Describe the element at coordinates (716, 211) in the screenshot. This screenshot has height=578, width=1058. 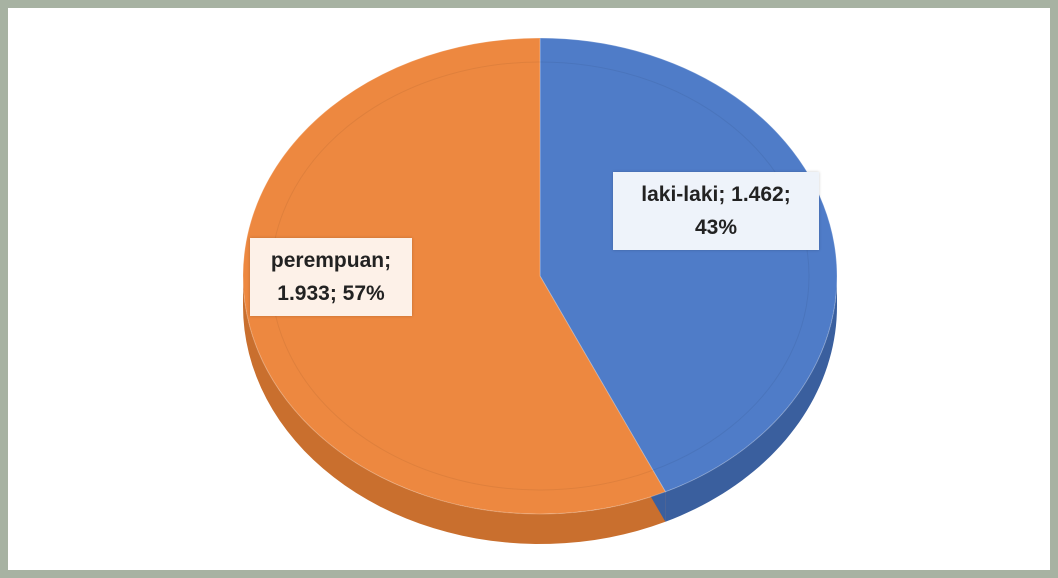
I see `data-label: laki-laki; 1.462; 43%` at that location.